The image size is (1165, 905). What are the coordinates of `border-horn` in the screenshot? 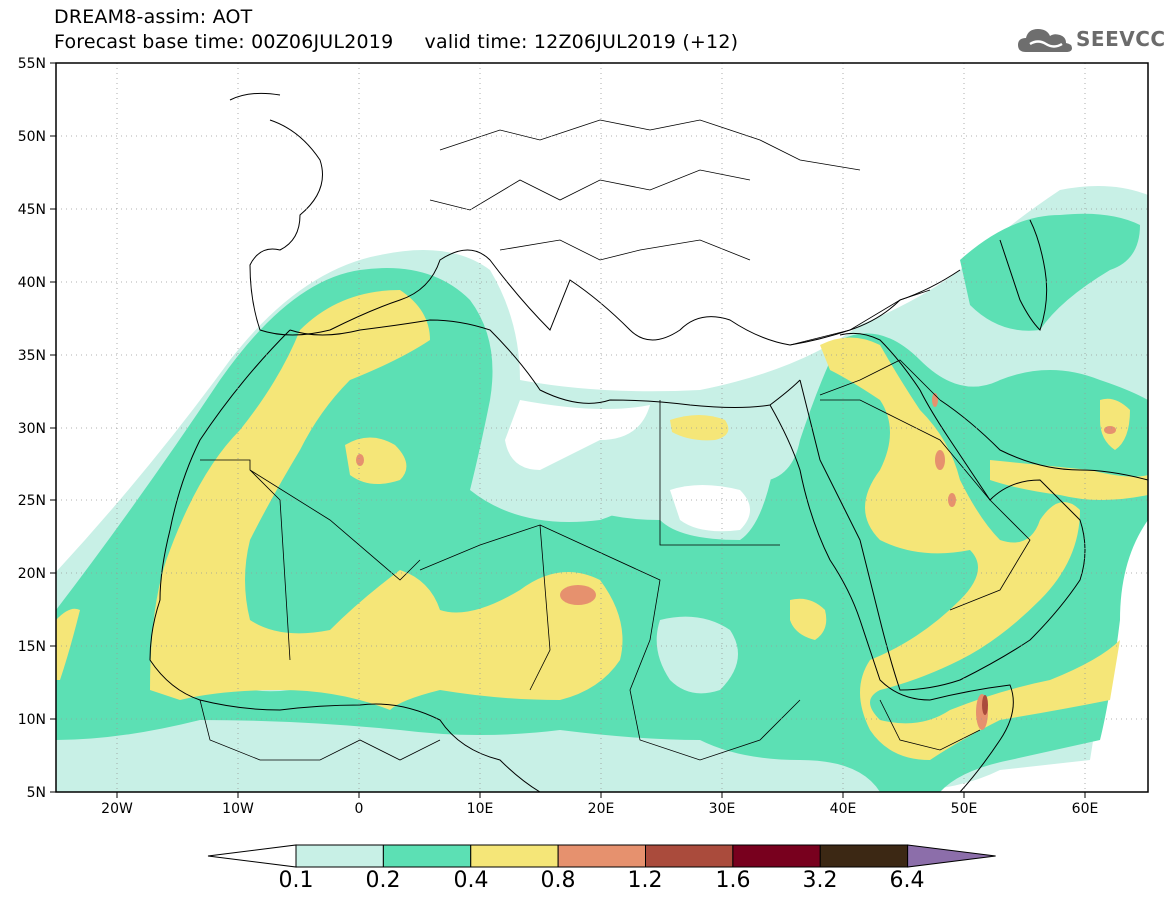 It's located at (930, 725).